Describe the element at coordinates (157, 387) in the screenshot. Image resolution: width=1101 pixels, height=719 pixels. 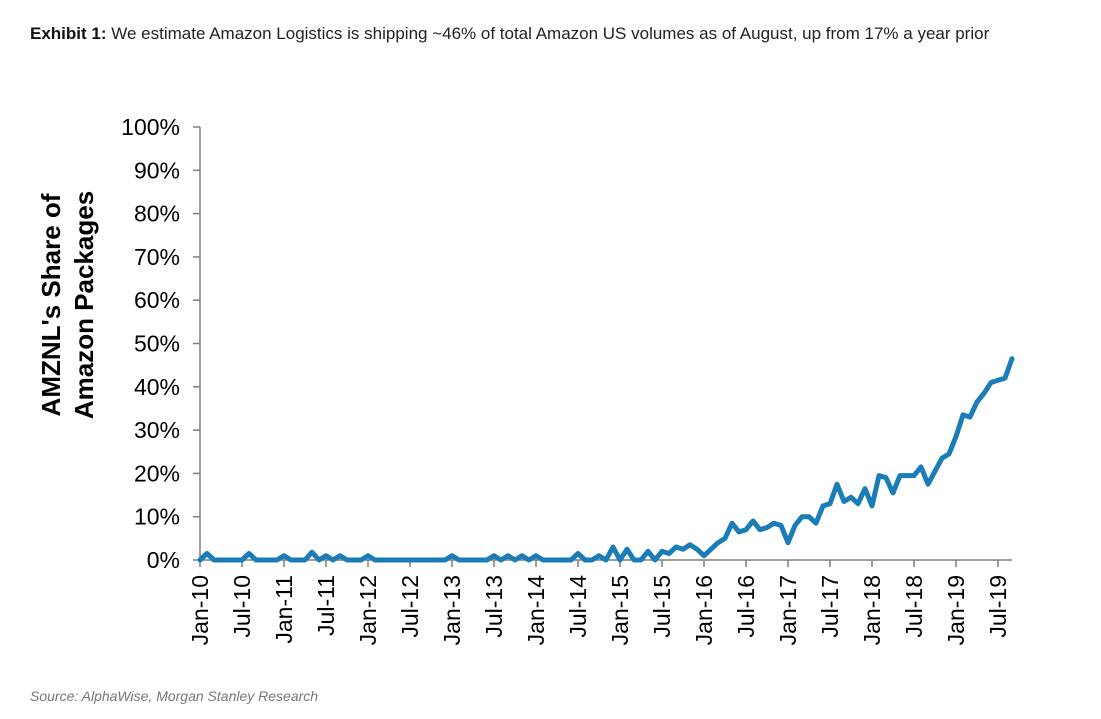
I see `y-tick-label: 40%` at that location.